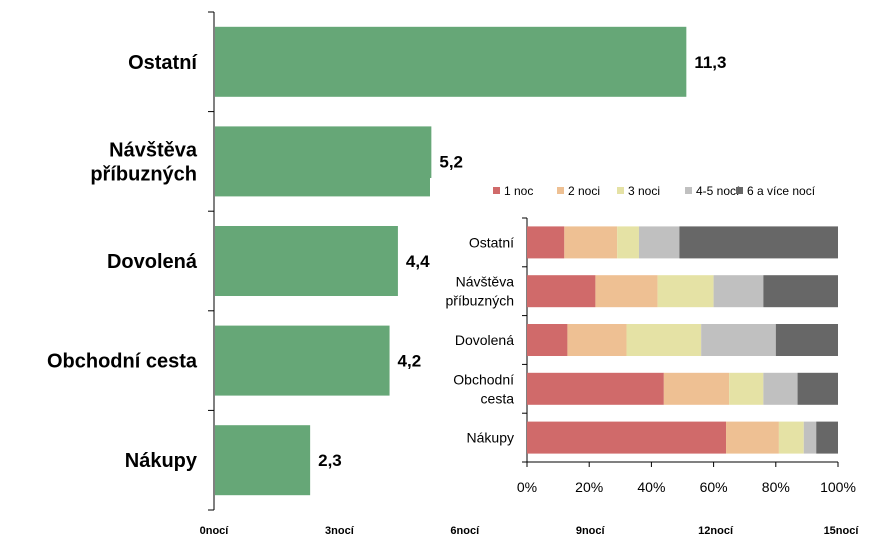  Describe the element at coordinates (718, 191) in the screenshot. I see `legend-label: 4-5 nocí` at that location.